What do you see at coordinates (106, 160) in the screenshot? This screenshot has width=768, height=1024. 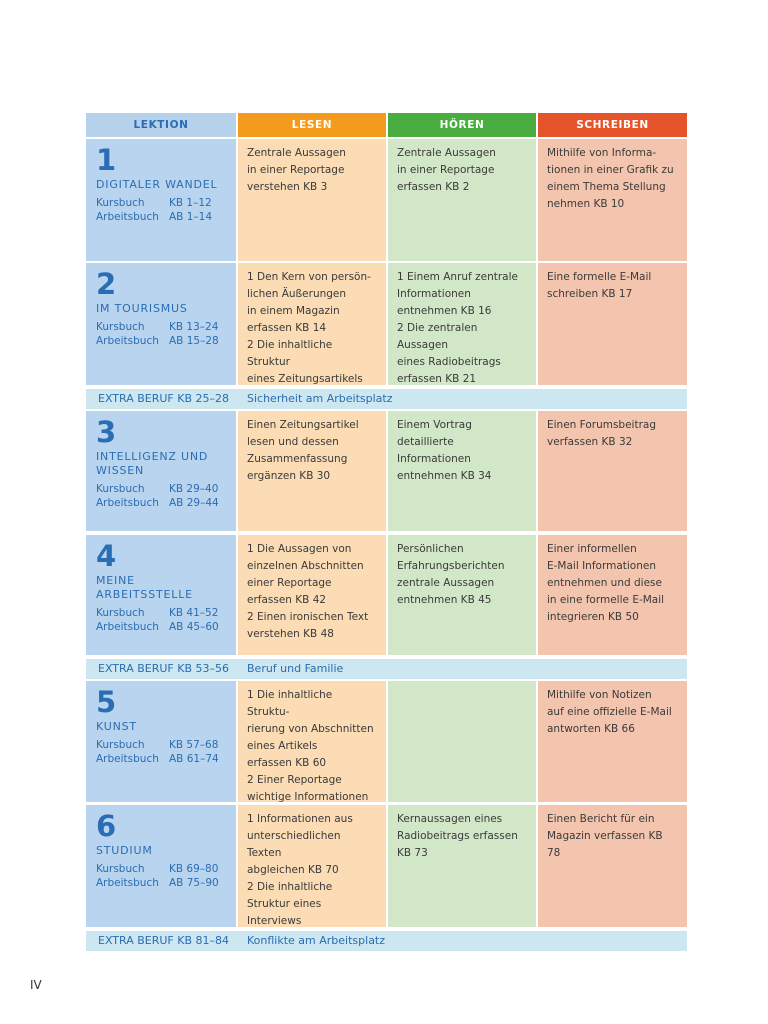 I see `lesson-number: 1` at bounding box center [106, 160].